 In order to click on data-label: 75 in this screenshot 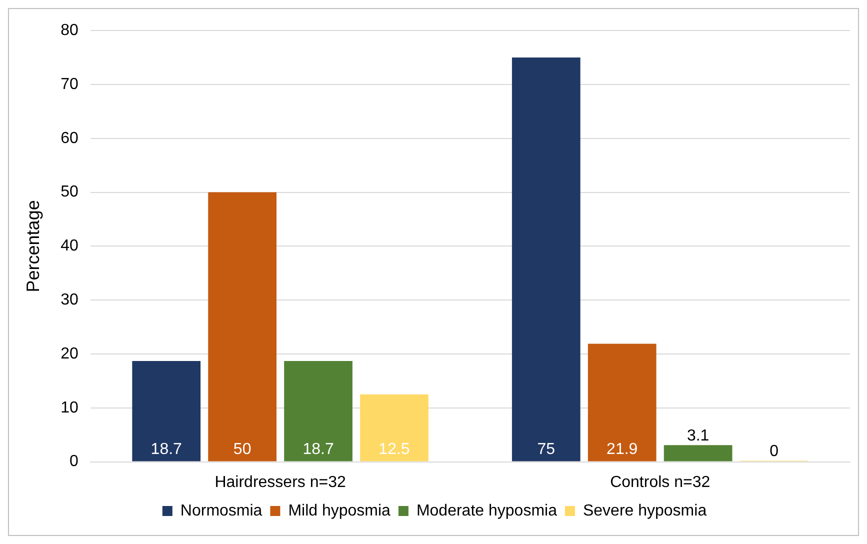, I will do `click(546, 449)`.